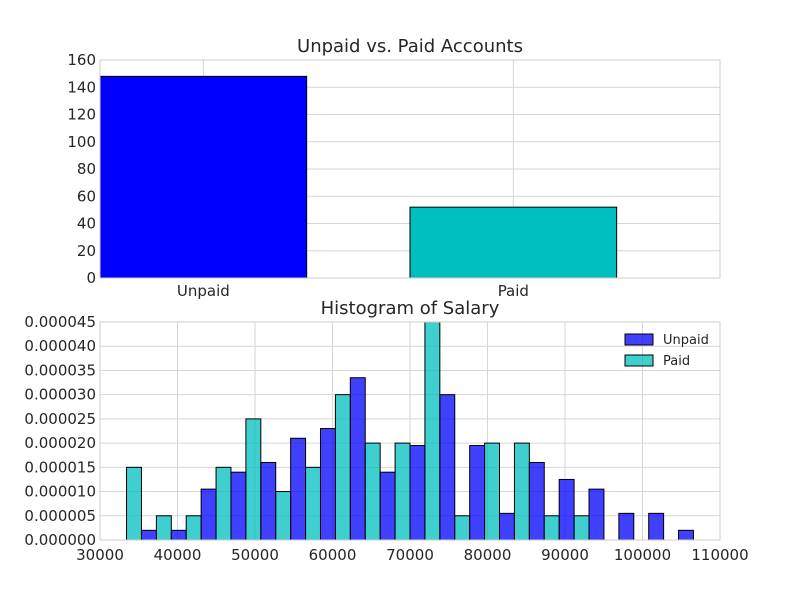  I want to click on x-tick-label: 70000, so click(410, 555).